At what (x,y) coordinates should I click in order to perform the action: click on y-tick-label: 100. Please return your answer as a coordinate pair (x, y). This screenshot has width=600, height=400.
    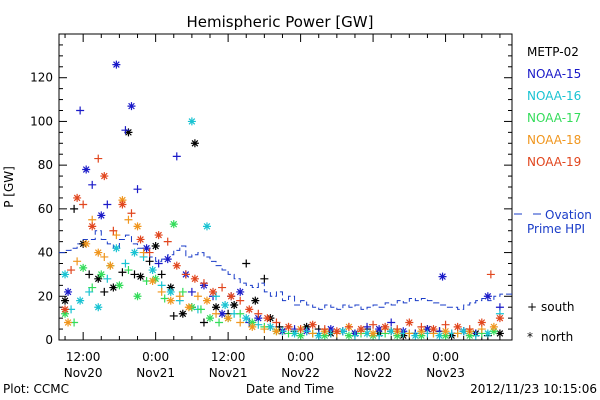
    Looking at the image, I should click on (41, 121).